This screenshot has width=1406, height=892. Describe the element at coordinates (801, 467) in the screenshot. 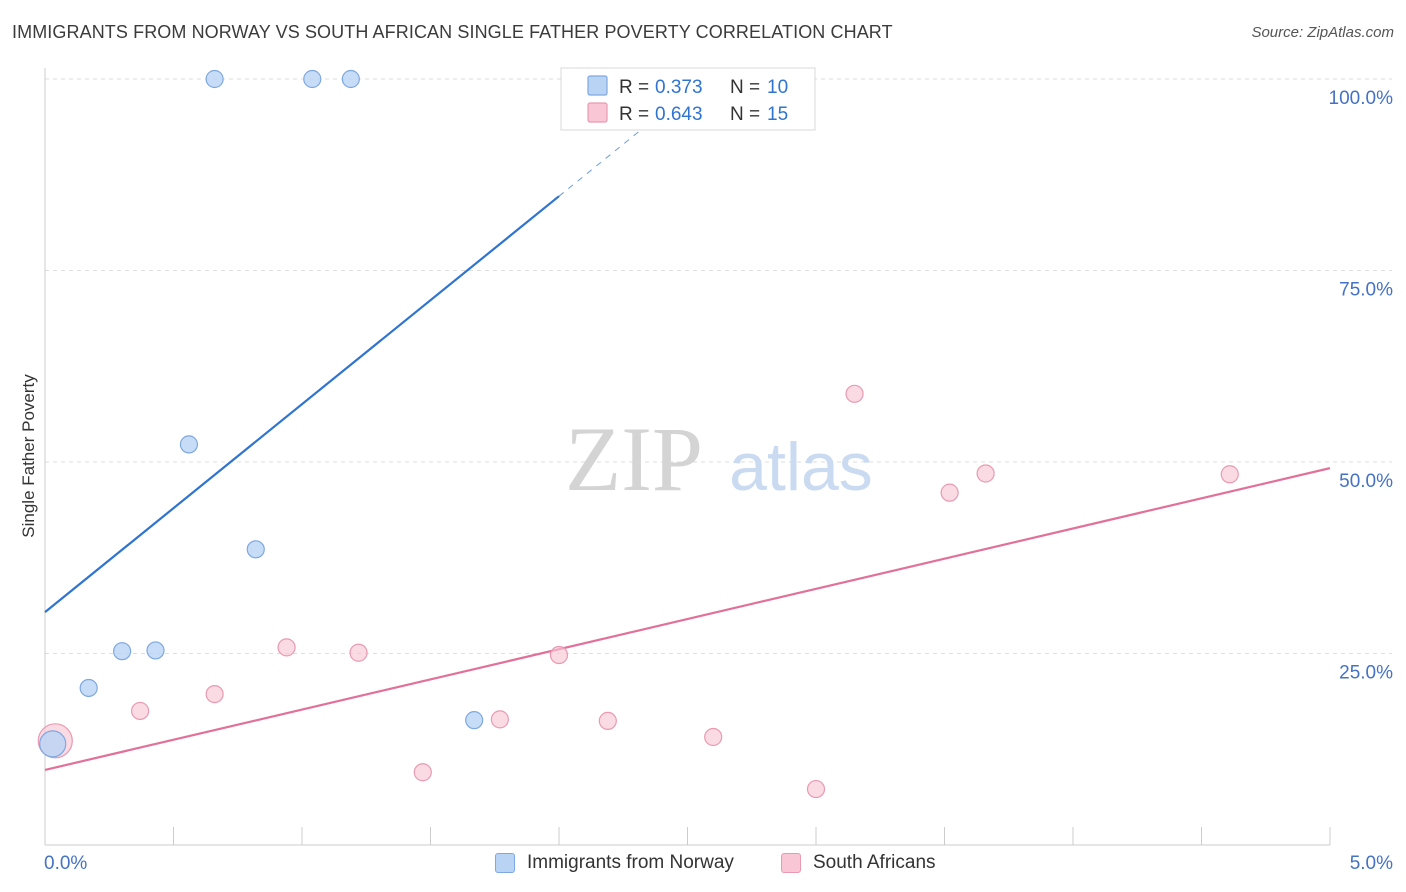

I see `watermark-atlas: atlas` at that location.